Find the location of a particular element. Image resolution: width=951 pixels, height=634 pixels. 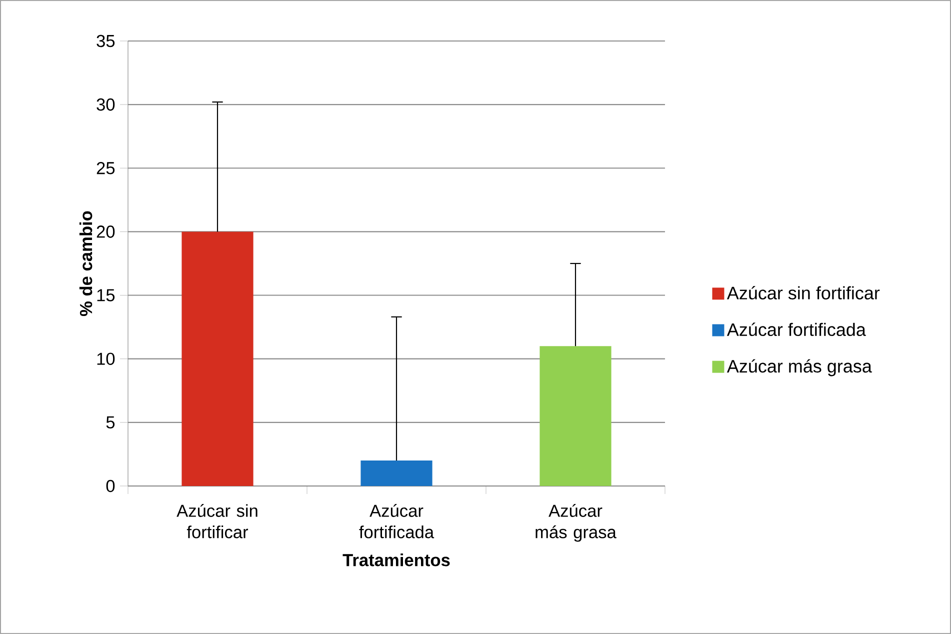

y-tick-label: 10 is located at coordinates (106, 358).